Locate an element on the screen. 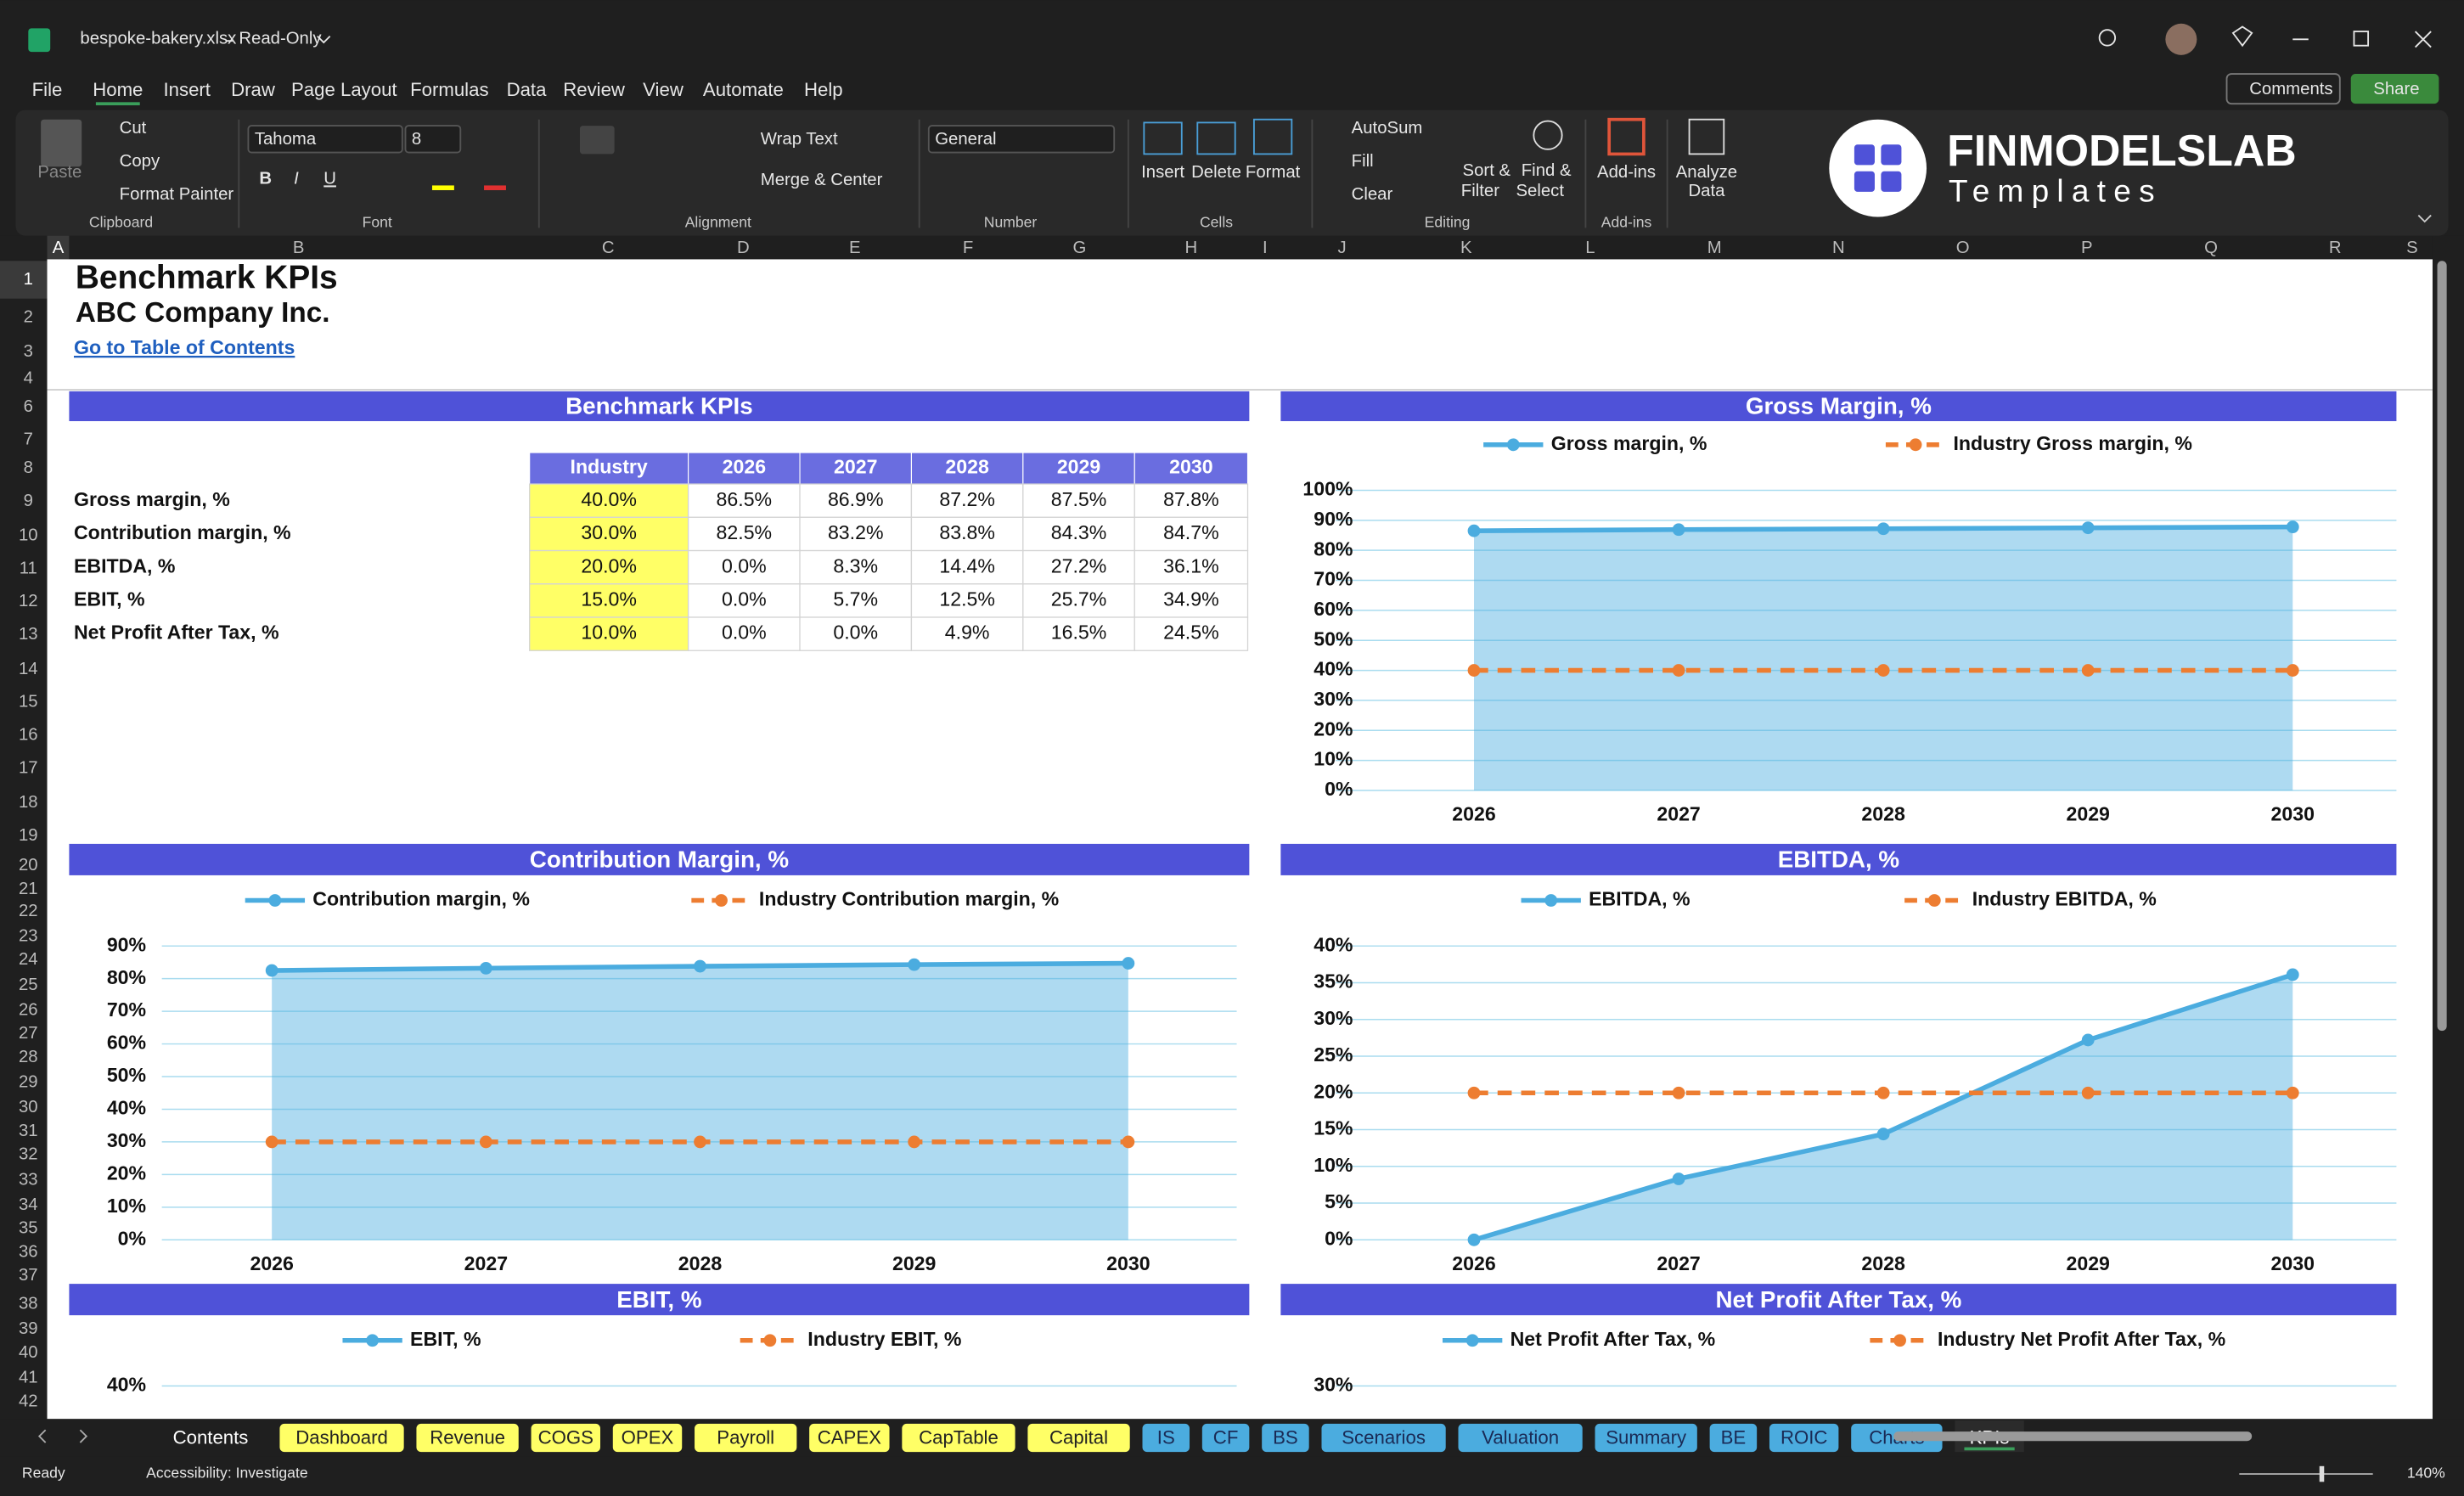  collapse-ribbon is located at coordinates (2424, 218).